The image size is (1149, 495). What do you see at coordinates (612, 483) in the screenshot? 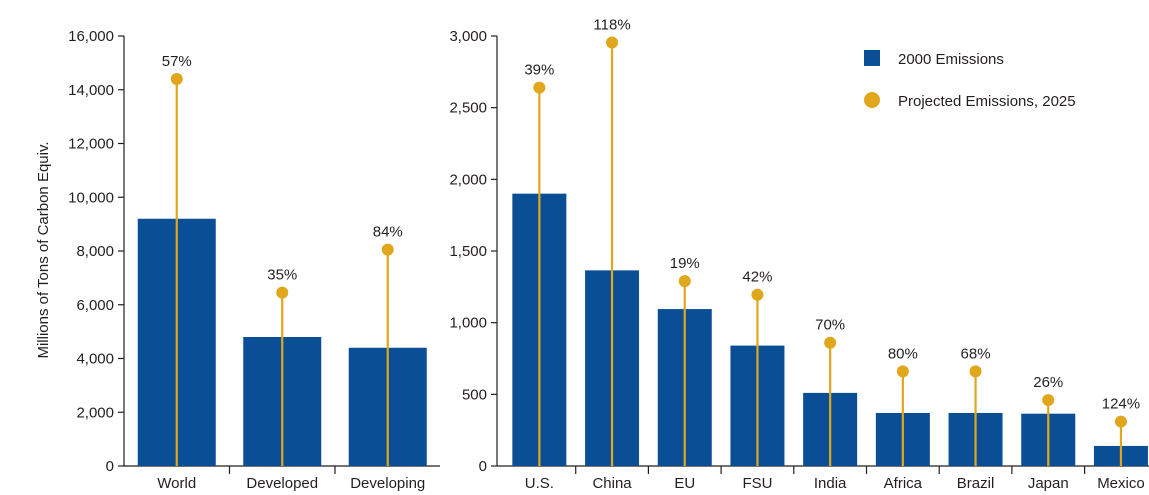
I see `x-category-label: China` at bounding box center [612, 483].